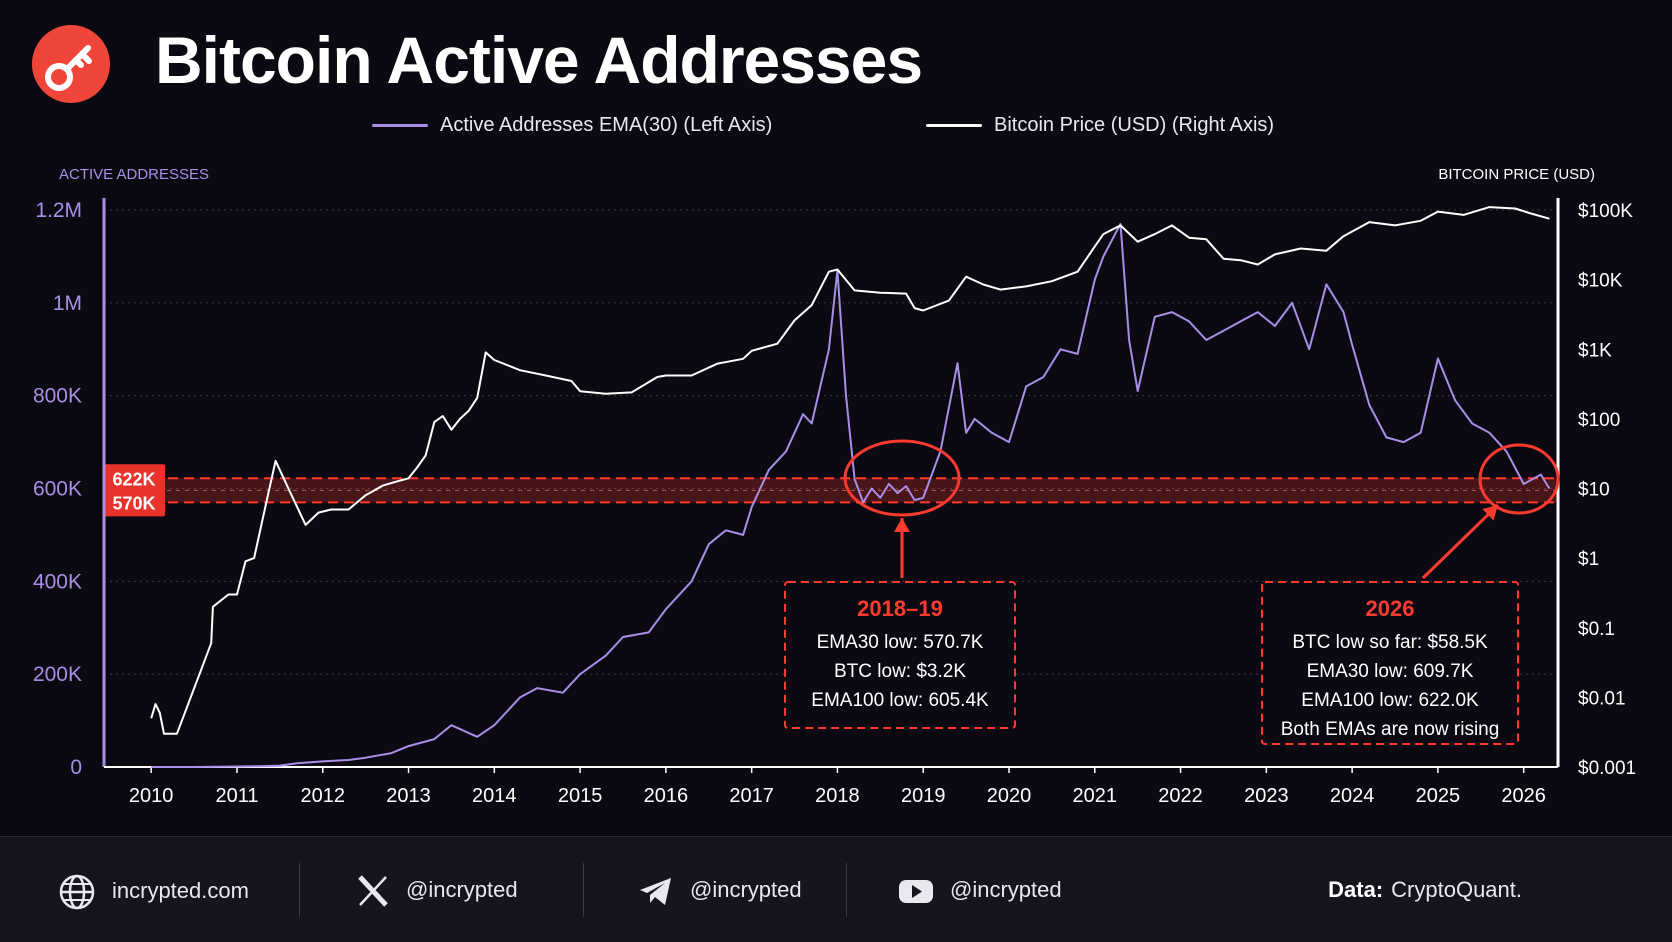 Image resolution: width=1672 pixels, height=942 pixels. I want to click on annotation-line: EMA100 low: 605.4K, so click(900, 700).